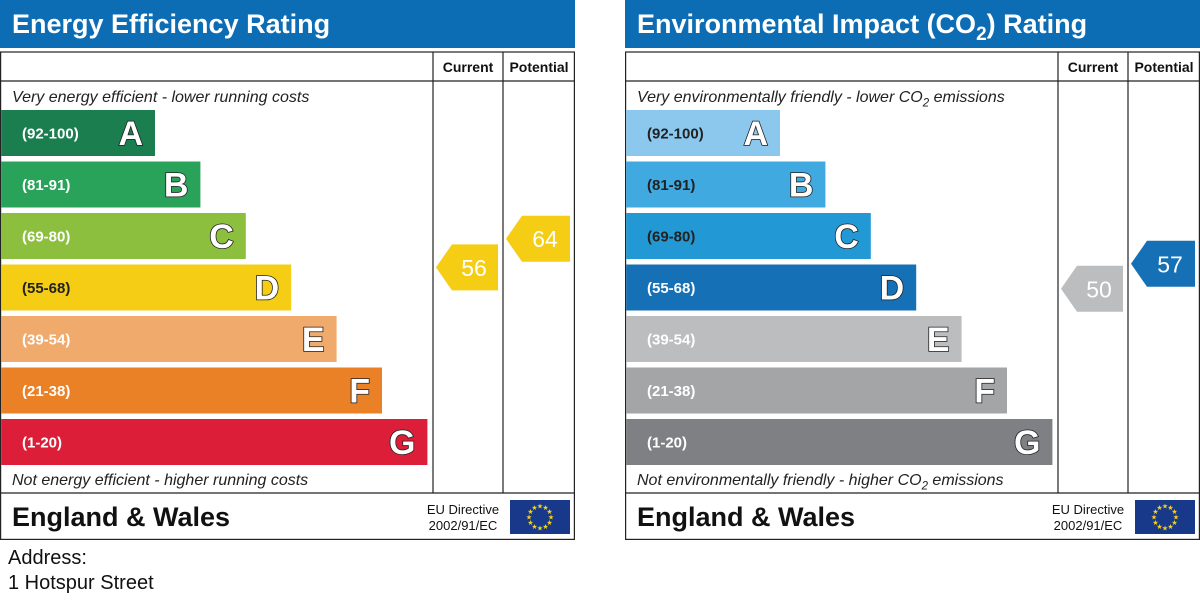 The image size is (1200, 608). Describe the element at coordinates (1170, 264) in the screenshot. I see `potential-rating-value: 57` at that location.